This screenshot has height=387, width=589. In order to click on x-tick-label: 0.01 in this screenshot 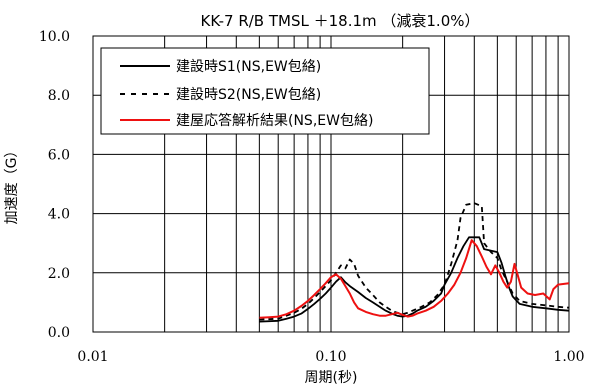, I will do `click(92, 357)`.